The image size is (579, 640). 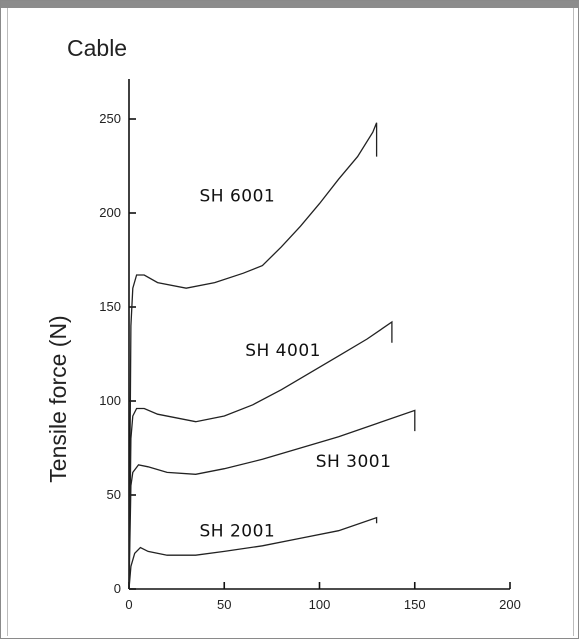 What do you see at coordinates (510, 604) in the screenshot?
I see `x-tick-label: 200` at bounding box center [510, 604].